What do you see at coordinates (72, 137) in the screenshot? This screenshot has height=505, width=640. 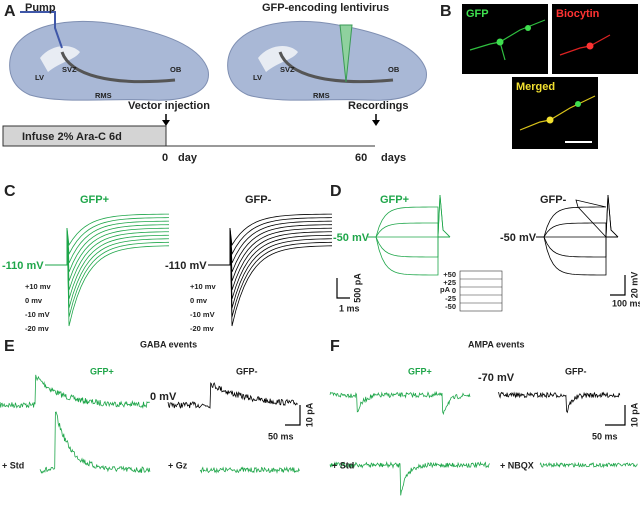 I see `label: Infuse 2% Ara-C 6d` at bounding box center [72, 137].